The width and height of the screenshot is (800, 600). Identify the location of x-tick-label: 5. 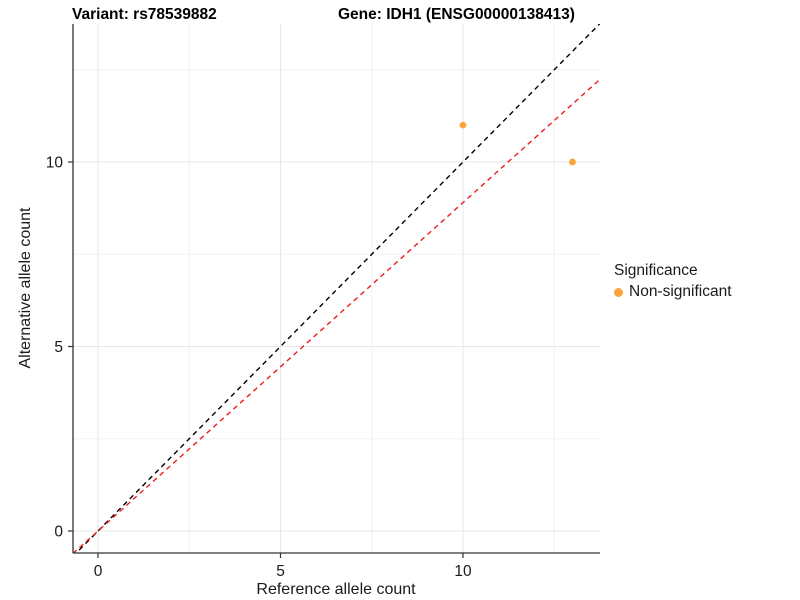
(280, 571).